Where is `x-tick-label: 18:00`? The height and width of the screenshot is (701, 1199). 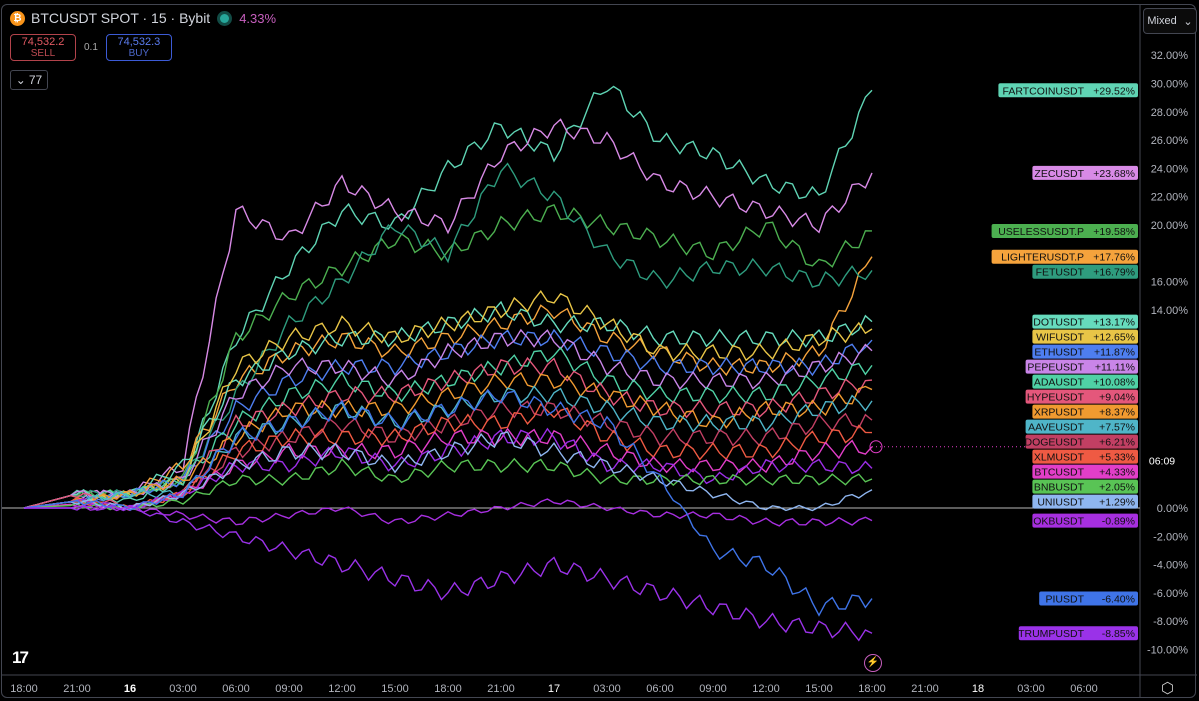
x-tick-label: 18:00 is located at coordinates (872, 689).